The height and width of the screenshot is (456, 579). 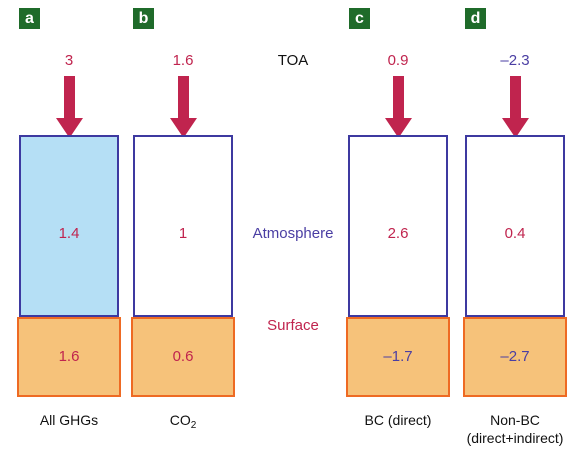 What do you see at coordinates (398, 60) in the screenshot?
I see `toa-value-c: 0.9` at bounding box center [398, 60].